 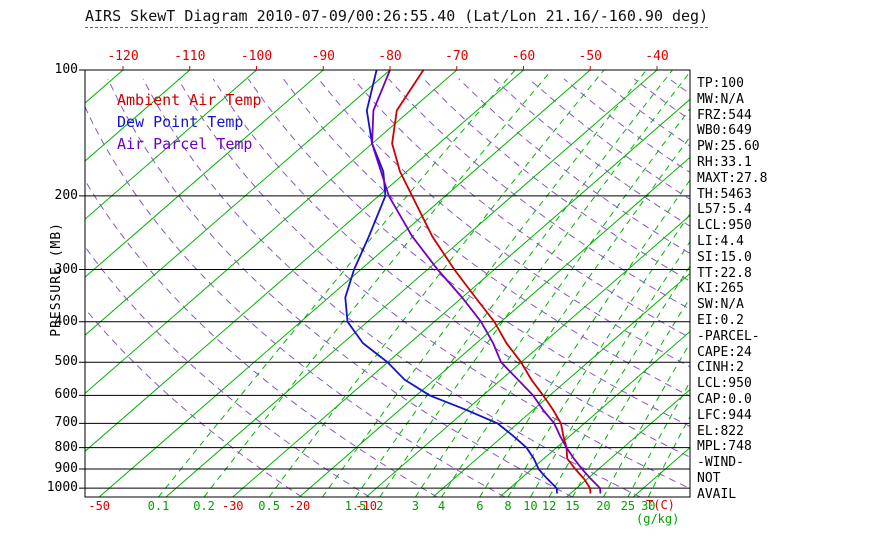 I want to click on bottom-ratio-tick: 12, so click(x=549, y=506).